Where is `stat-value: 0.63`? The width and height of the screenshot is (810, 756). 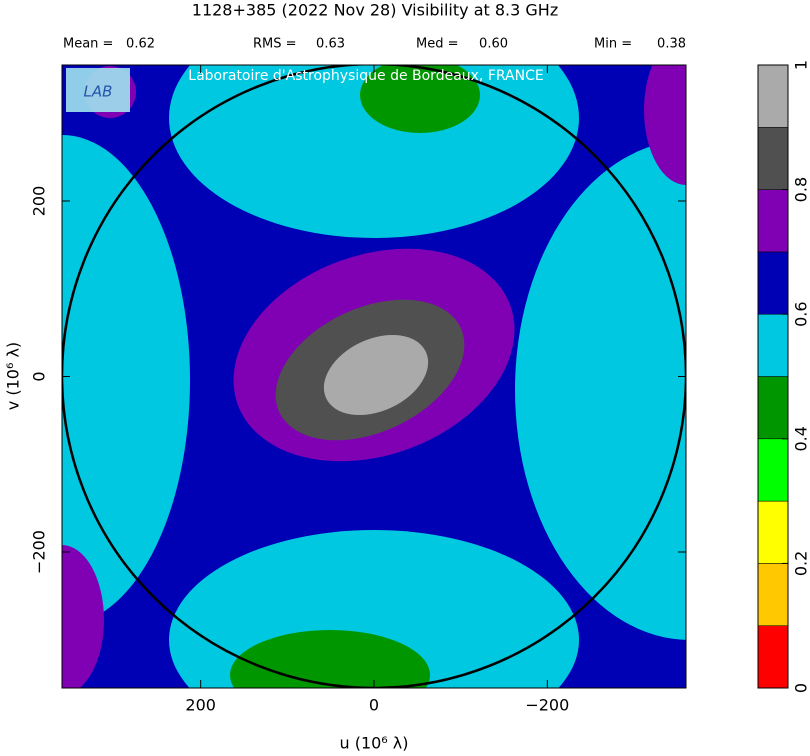
stat-value: 0.63 is located at coordinates (330, 44).